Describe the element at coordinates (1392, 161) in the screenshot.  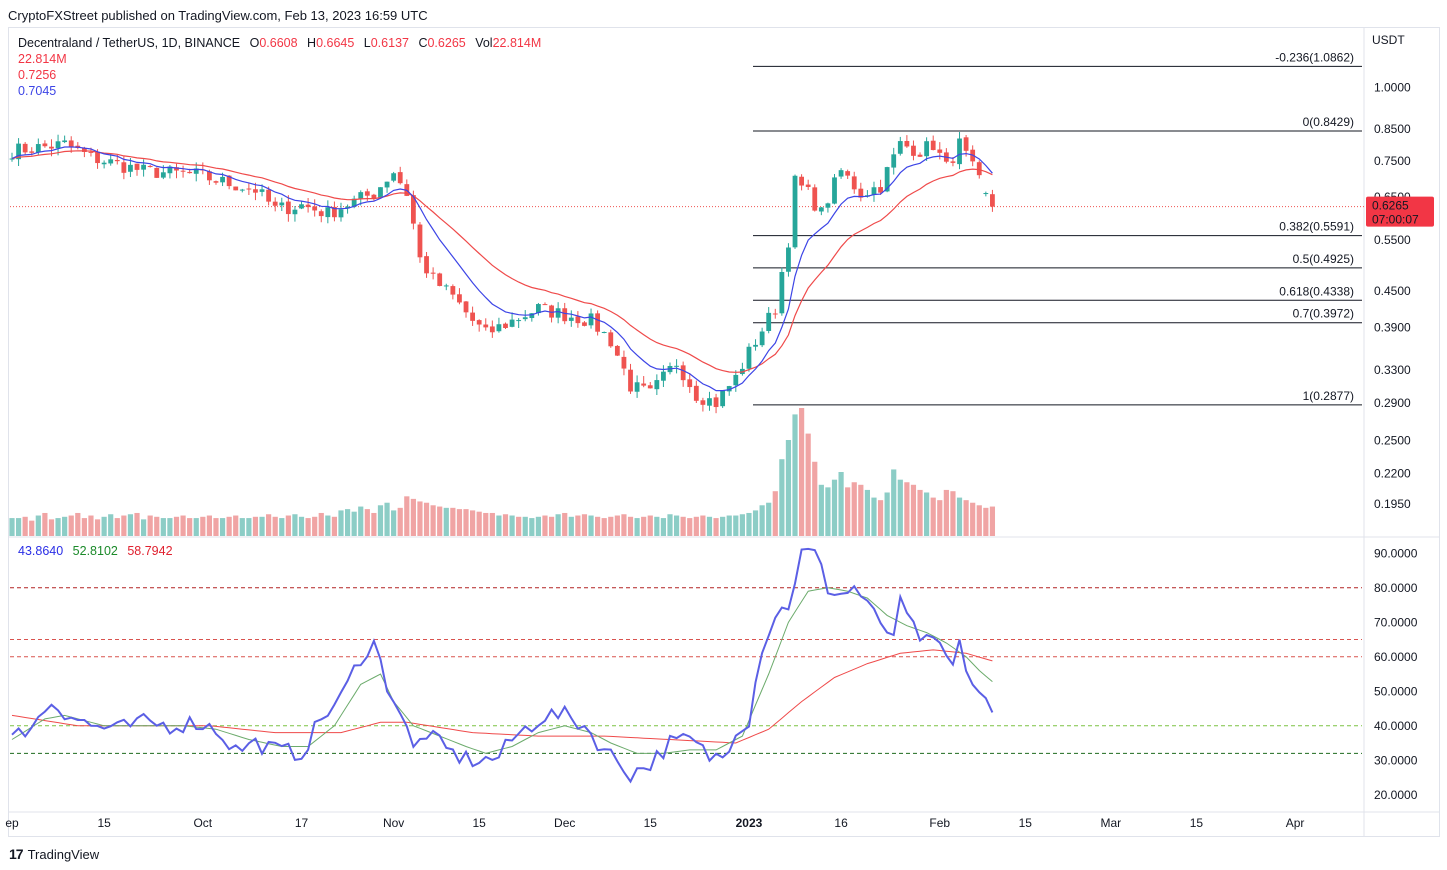
I see `price-axis-label: 0.7500` at that location.